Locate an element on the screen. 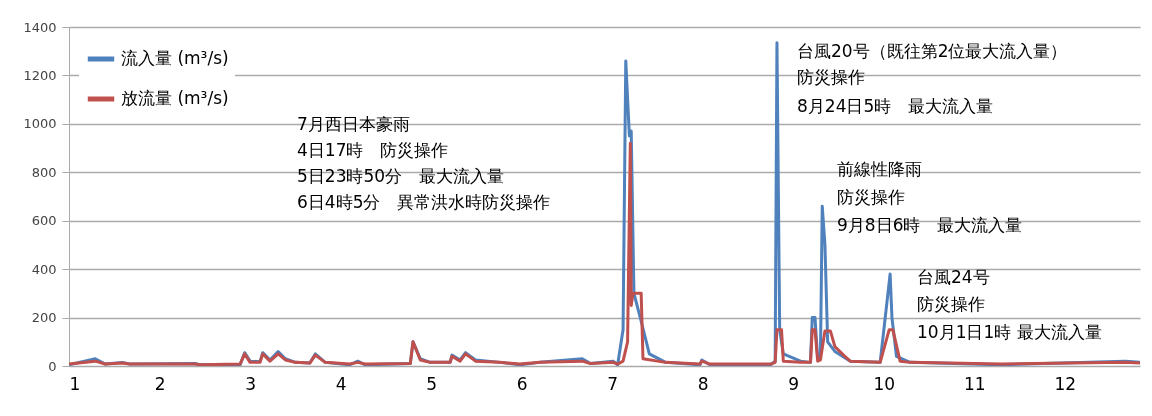 The width and height of the screenshot is (1152, 416). annotation: 5日23時50分 最大流入量 is located at coordinates (401, 176).